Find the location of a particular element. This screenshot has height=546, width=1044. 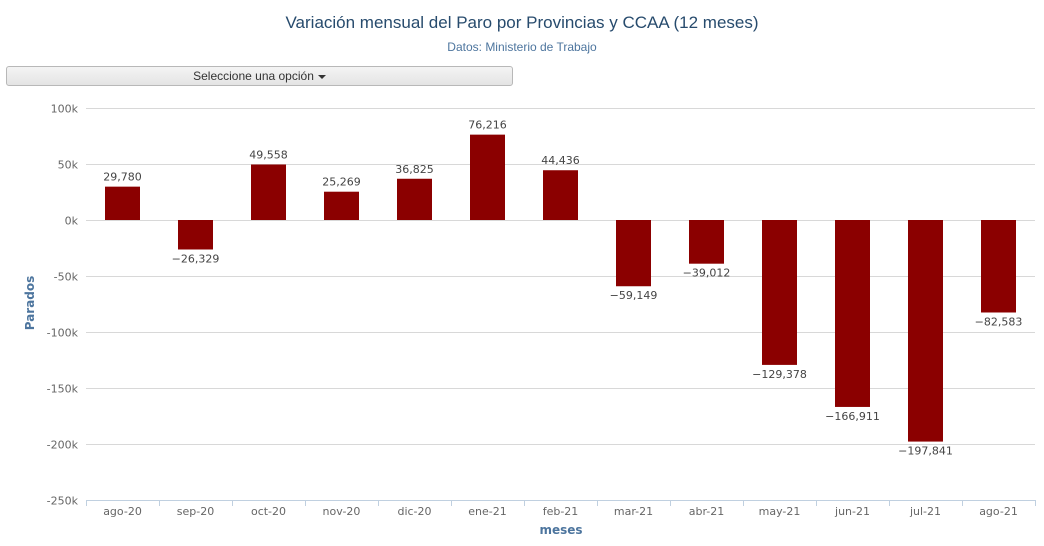

y-tick-label: 50k is located at coordinates (68, 165).